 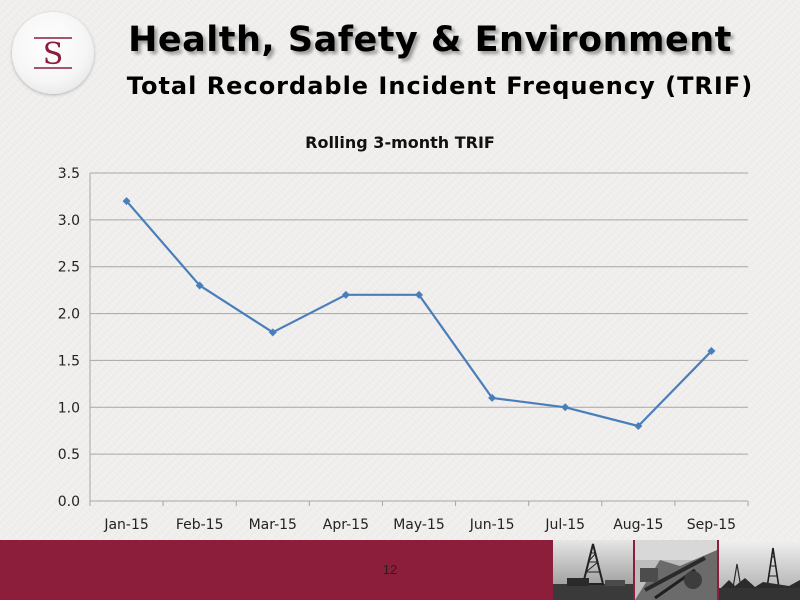 What do you see at coordinates (430, 40) in the screenshot?
I see `slide-title: Health, Safety & Environment` at bounding box center [430, 40].